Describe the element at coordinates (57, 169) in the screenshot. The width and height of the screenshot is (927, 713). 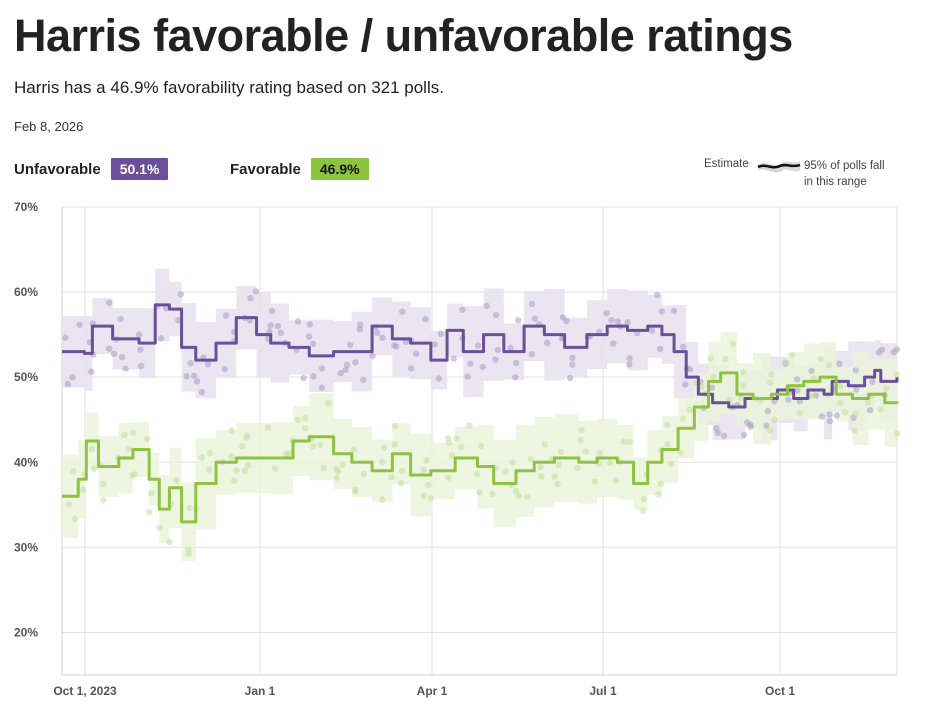
I see `legend-unfavorable-label: Unfavorable` at that location.